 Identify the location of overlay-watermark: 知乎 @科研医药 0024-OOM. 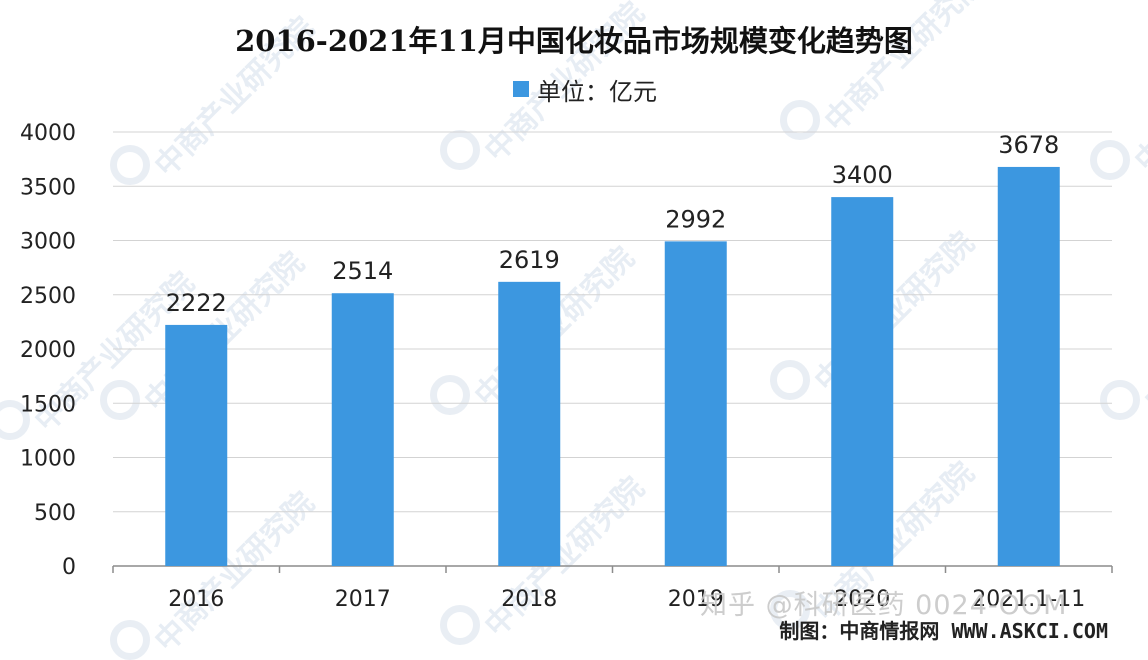
(884, 605).